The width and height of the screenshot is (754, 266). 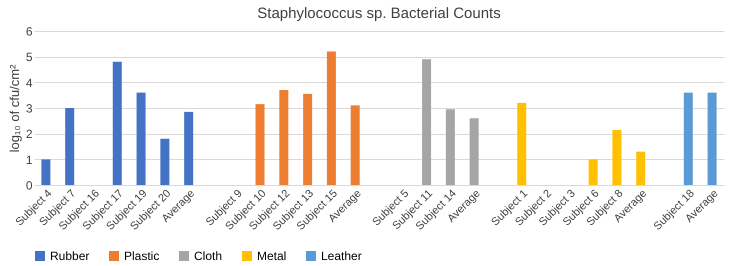 I want to click on y-axis-title: log₁₀ of cfu/cm², so click(x=14, y=108).